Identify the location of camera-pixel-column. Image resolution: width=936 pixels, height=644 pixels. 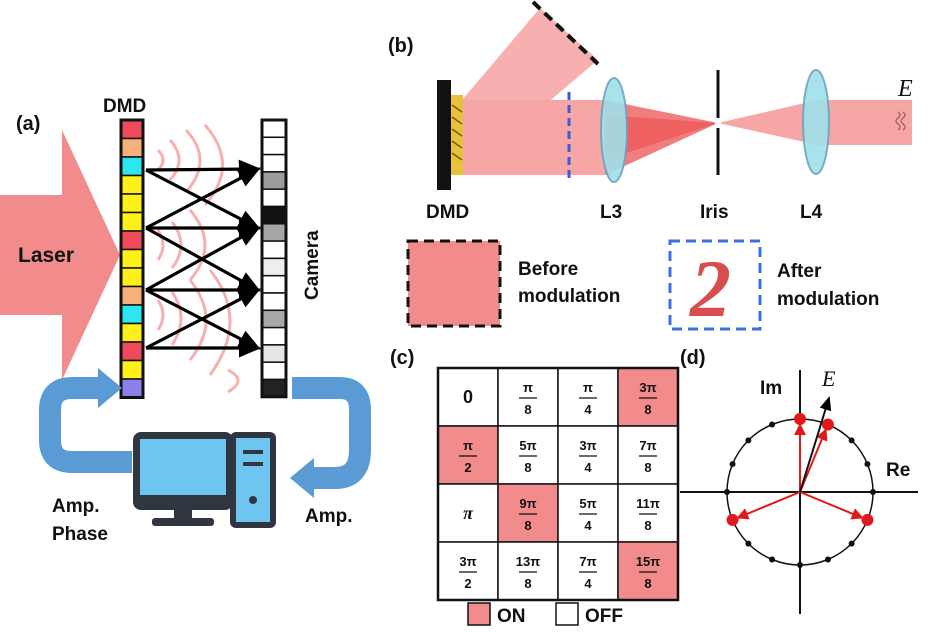
(274, 258).